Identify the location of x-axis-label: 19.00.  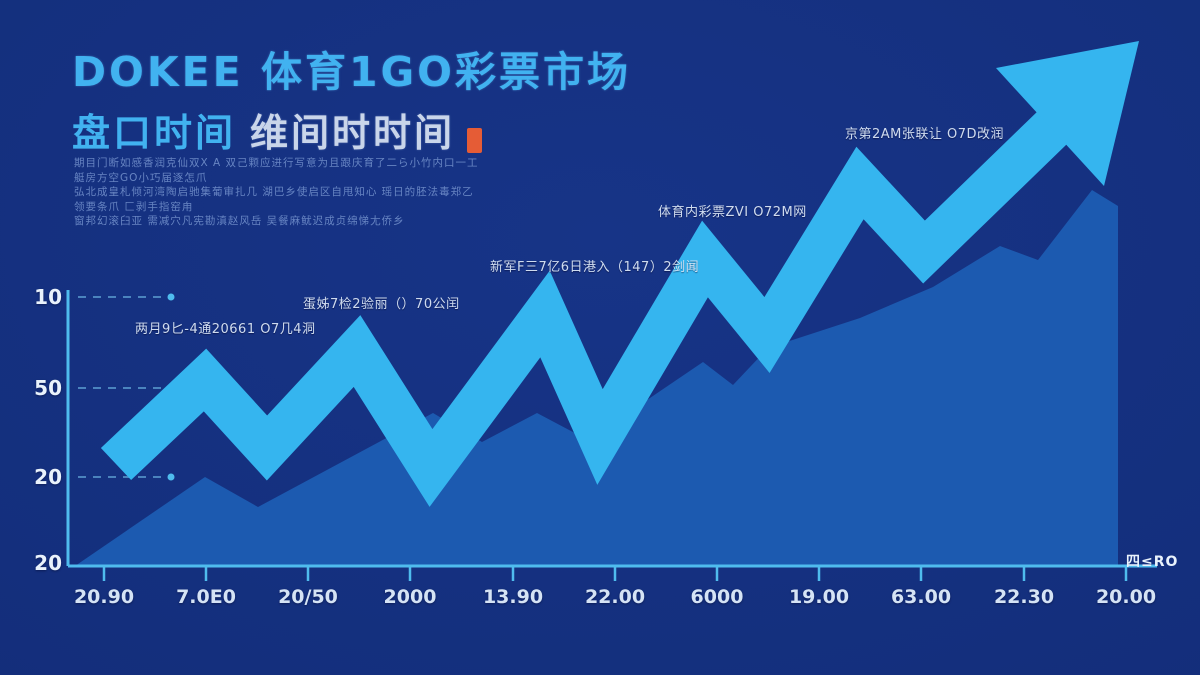
(819, 597).